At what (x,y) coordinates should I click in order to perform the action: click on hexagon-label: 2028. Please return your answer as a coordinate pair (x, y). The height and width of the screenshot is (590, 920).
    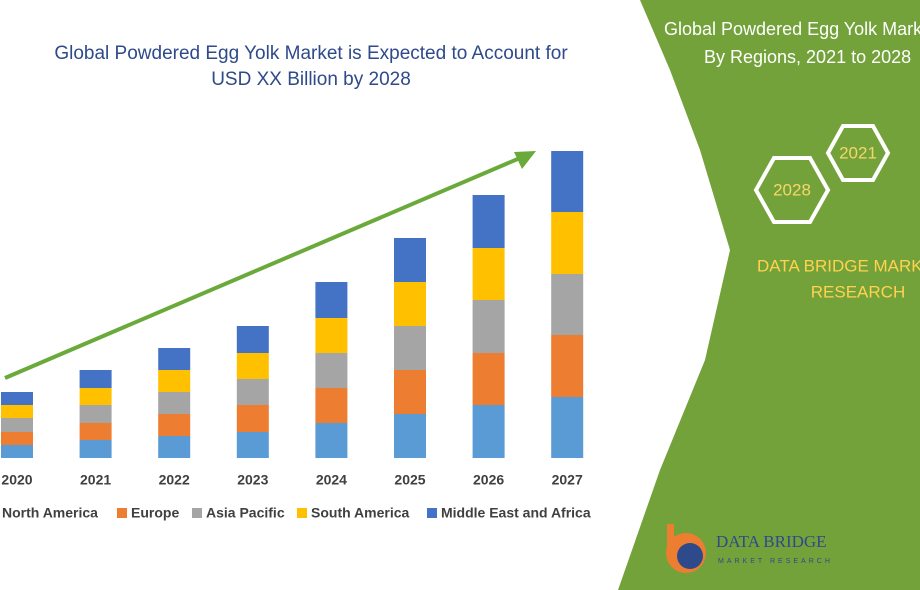
    Looking at the image, I should click on (792, 189).